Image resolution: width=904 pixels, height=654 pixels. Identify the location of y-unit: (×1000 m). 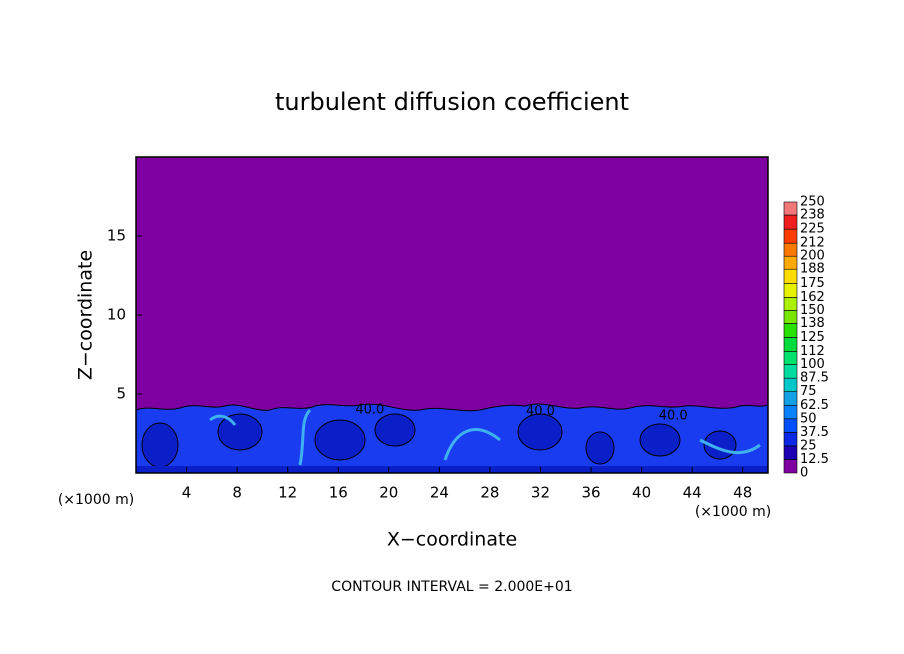
(96, 500).